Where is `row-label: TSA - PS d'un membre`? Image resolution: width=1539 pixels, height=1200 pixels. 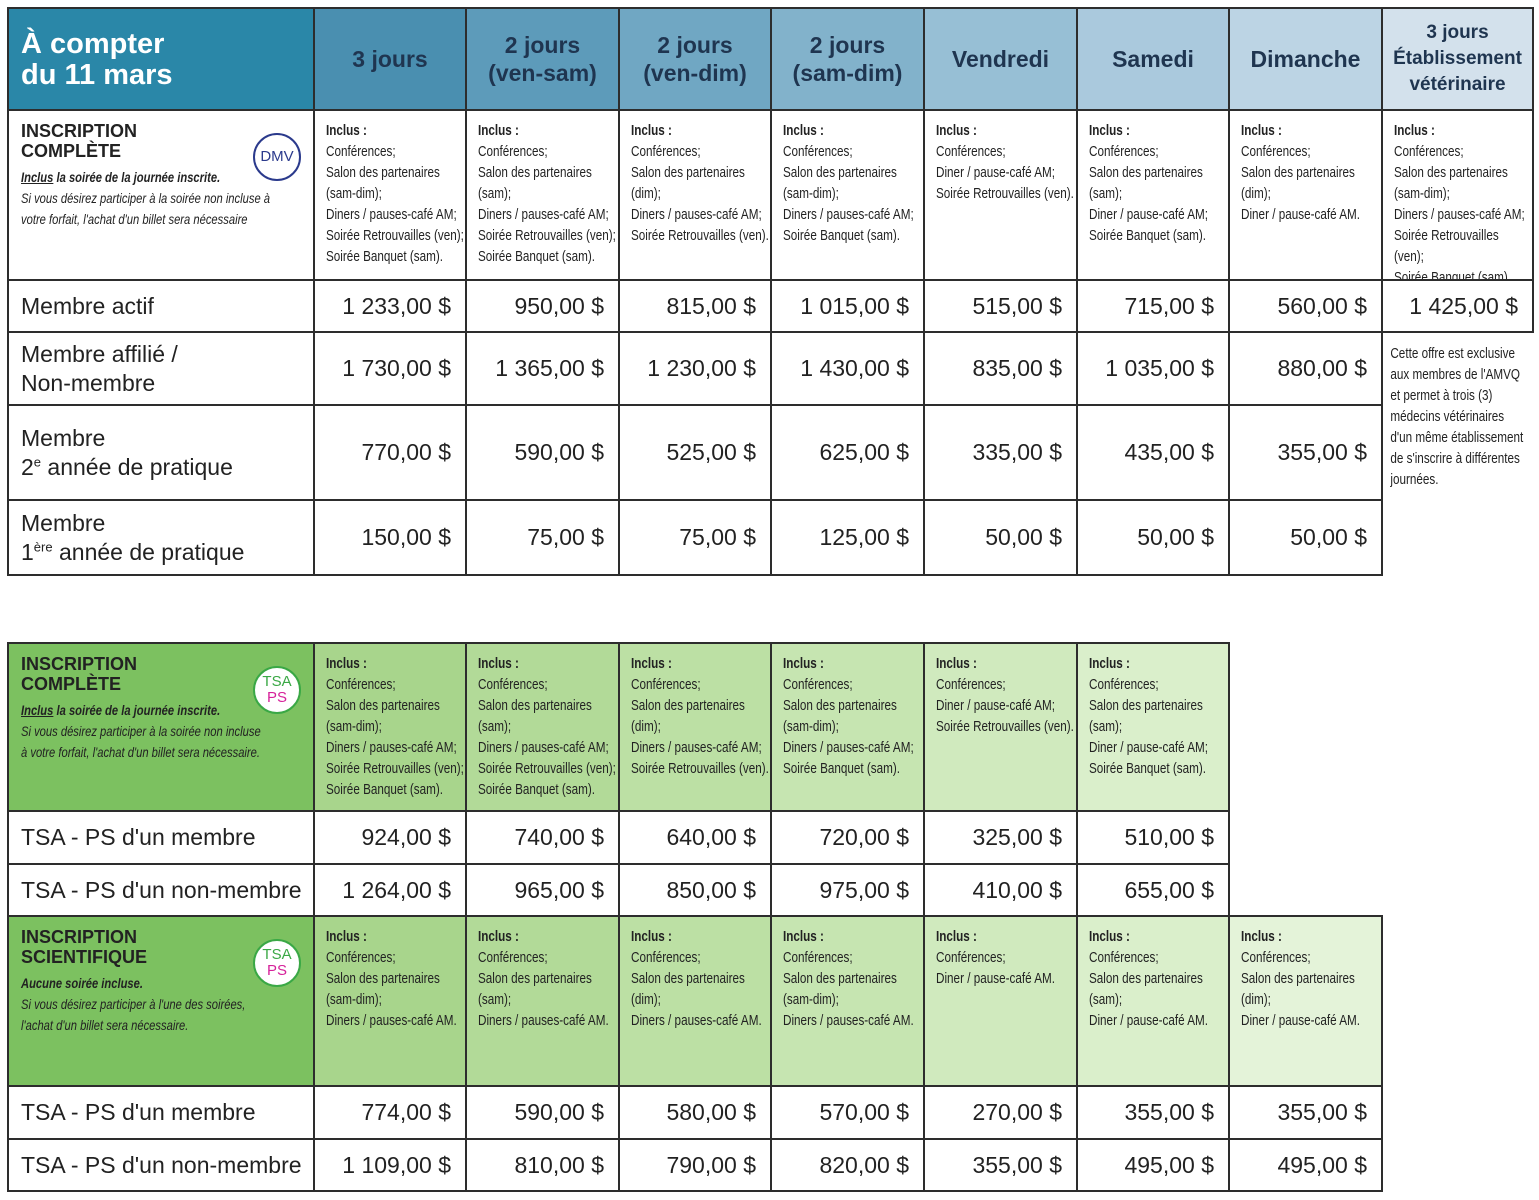
row-label: TSA - PS d'un membre is located at coordinates (161, 837).